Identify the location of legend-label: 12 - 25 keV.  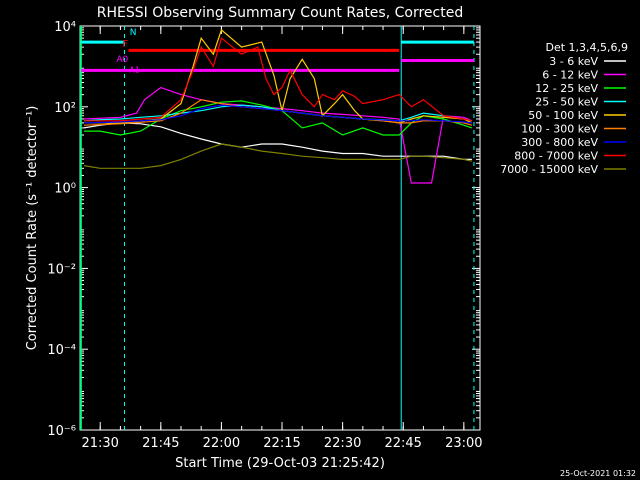
(566, 88).